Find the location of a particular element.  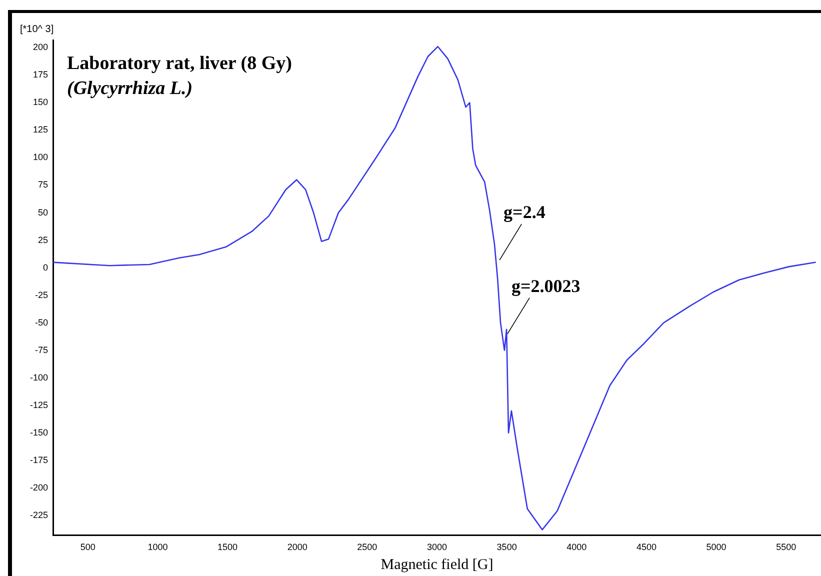

x-tick-label: 1500 is located at coordinates (228, 547).